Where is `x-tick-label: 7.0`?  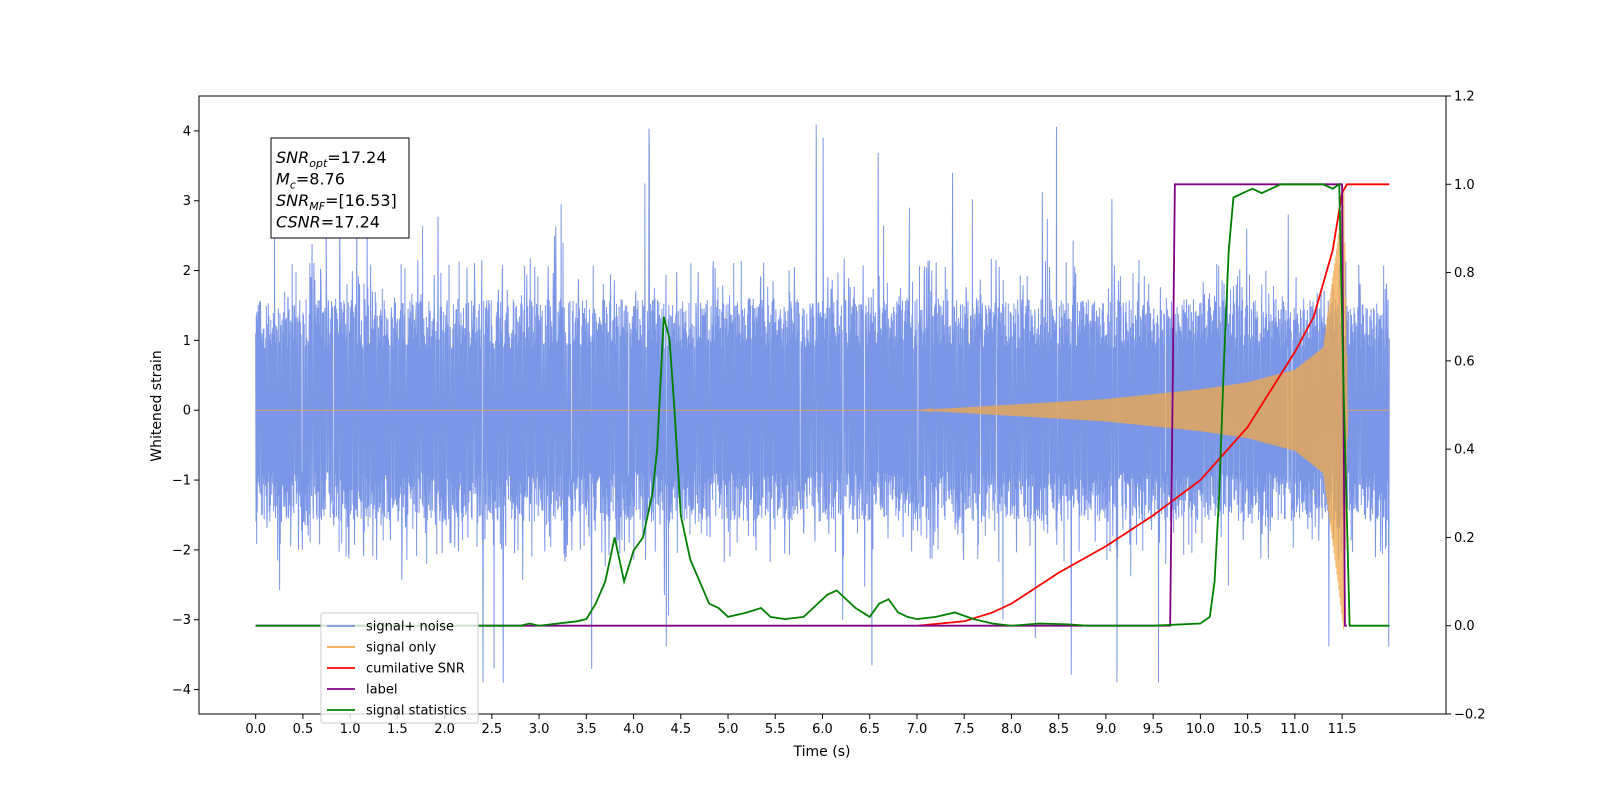 x-tick-label: 7.0 is located at coordinates (917, 729).